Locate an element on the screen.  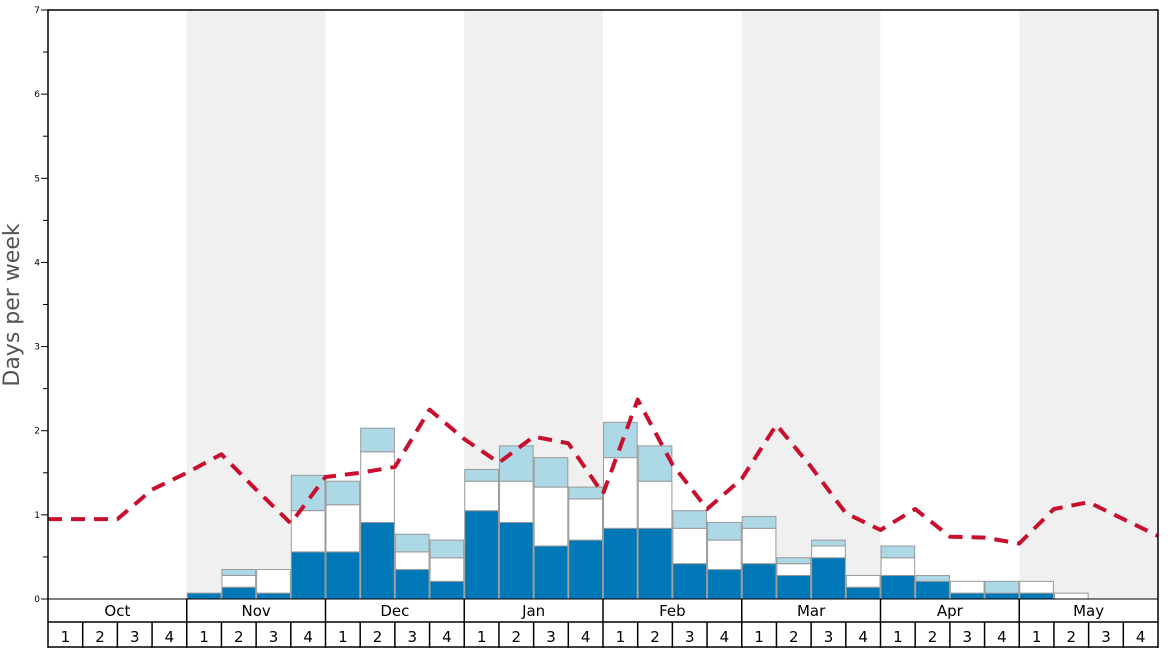
month-shade-mar is located at coordinates (811, 304).